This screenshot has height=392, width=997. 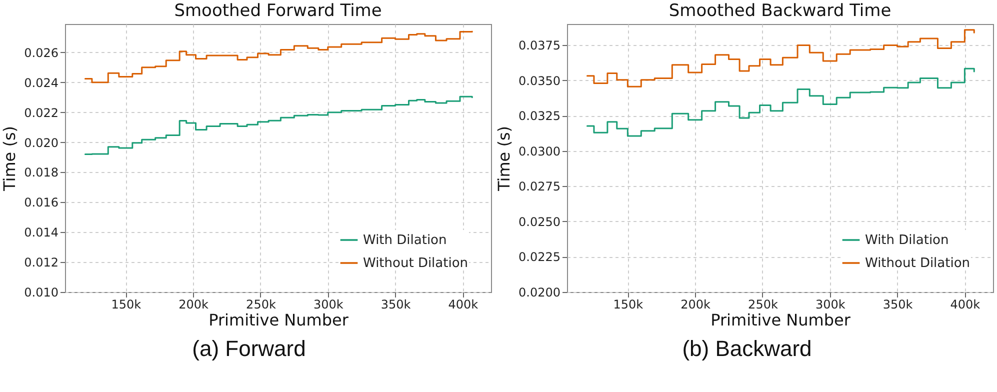 I want to click on y-tick-label: 0.014, so click(x=41, y=233).